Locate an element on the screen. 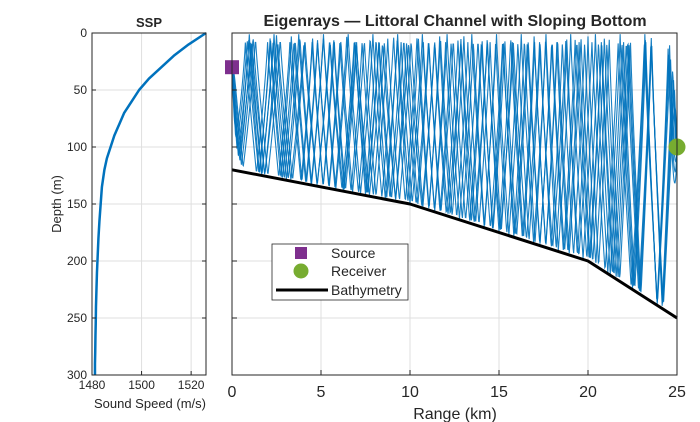 The height and width of the screenshot is (422, 700). legend-source-symbol is located at coordinates (301, 253).